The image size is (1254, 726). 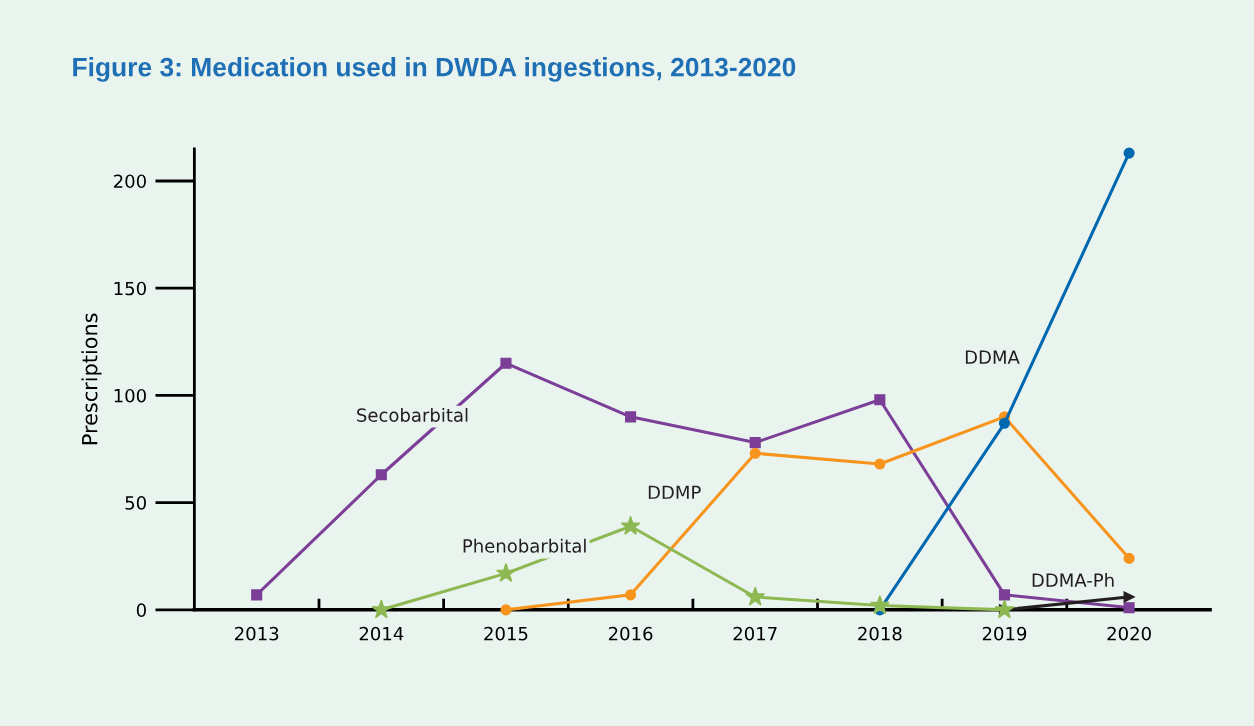 I want to click on y-axis-title: Prescriptions, so click(x=91, y=379).